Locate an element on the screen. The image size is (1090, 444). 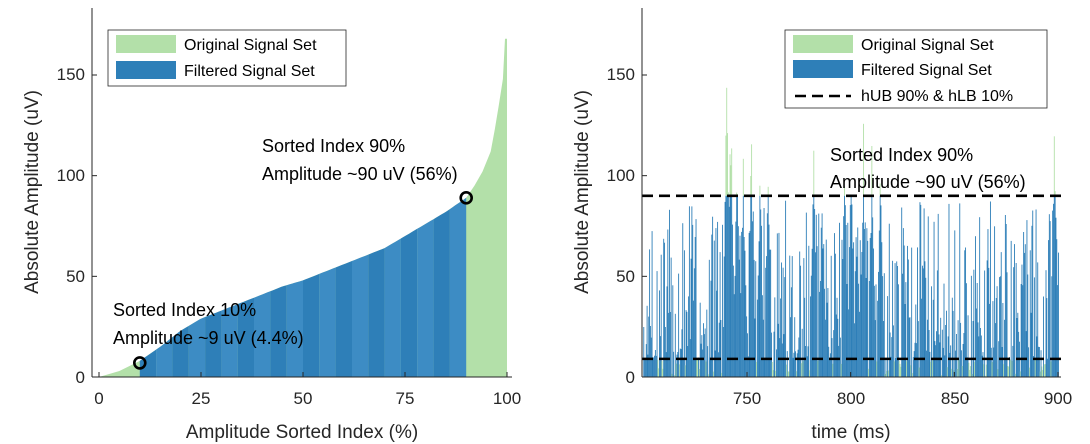
left-x-tick-label: 25 is located at coordinates (201, 398).